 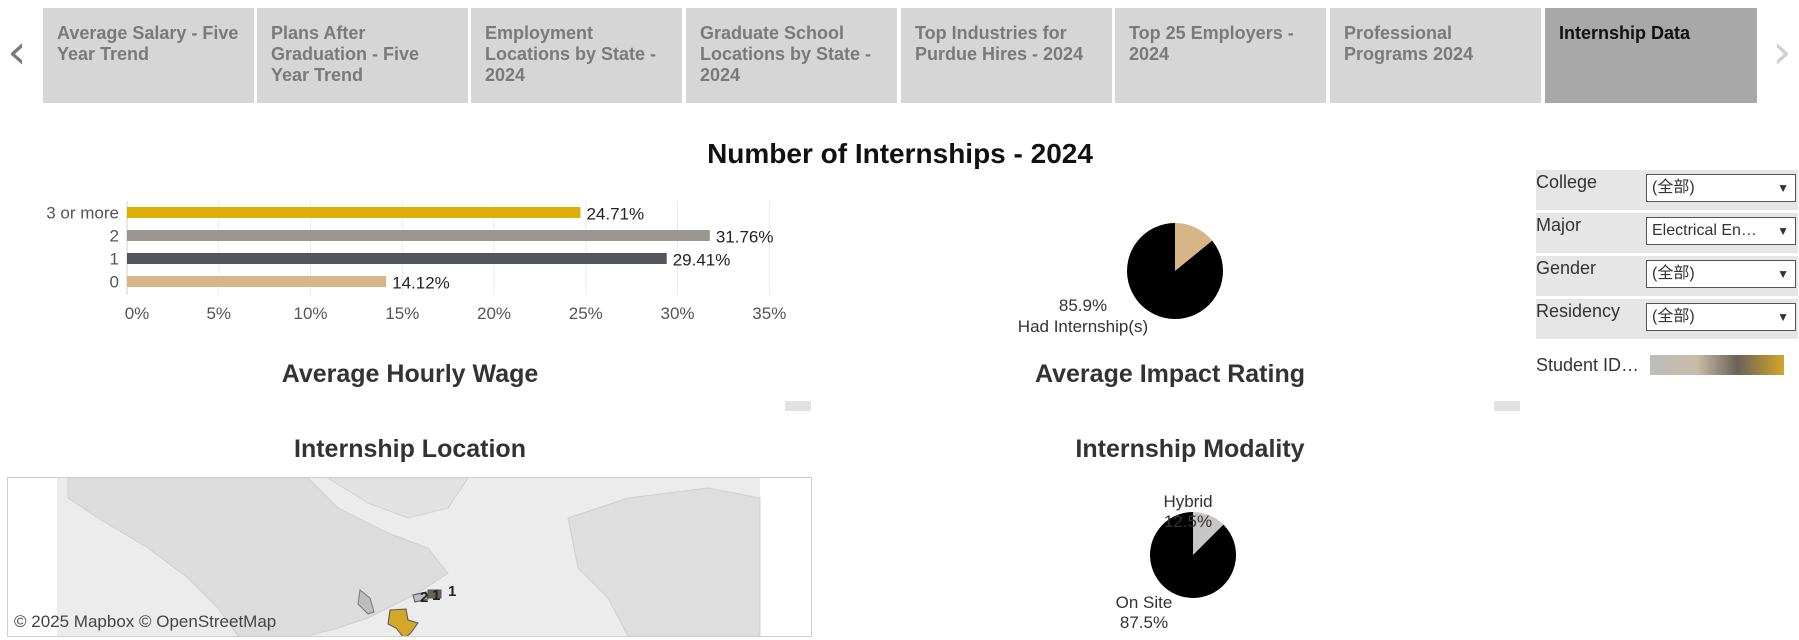 I want to click on filter-college-label: College, so click(x=1567, y=182).